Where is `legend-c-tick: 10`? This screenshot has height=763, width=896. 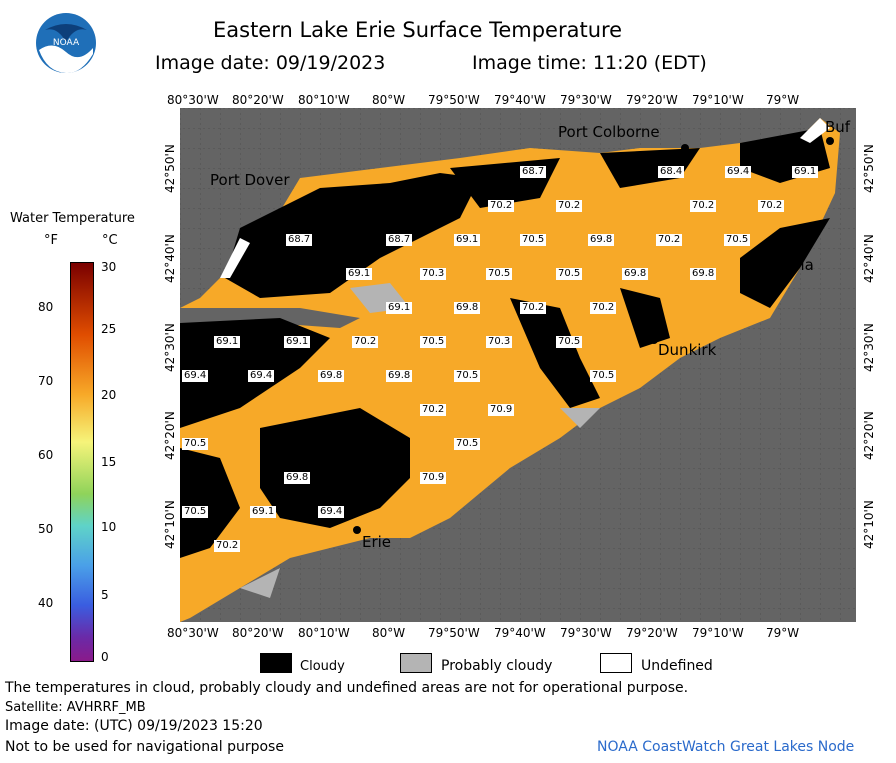
legend-c-tick: 10 is located at coordinates (109, 527).